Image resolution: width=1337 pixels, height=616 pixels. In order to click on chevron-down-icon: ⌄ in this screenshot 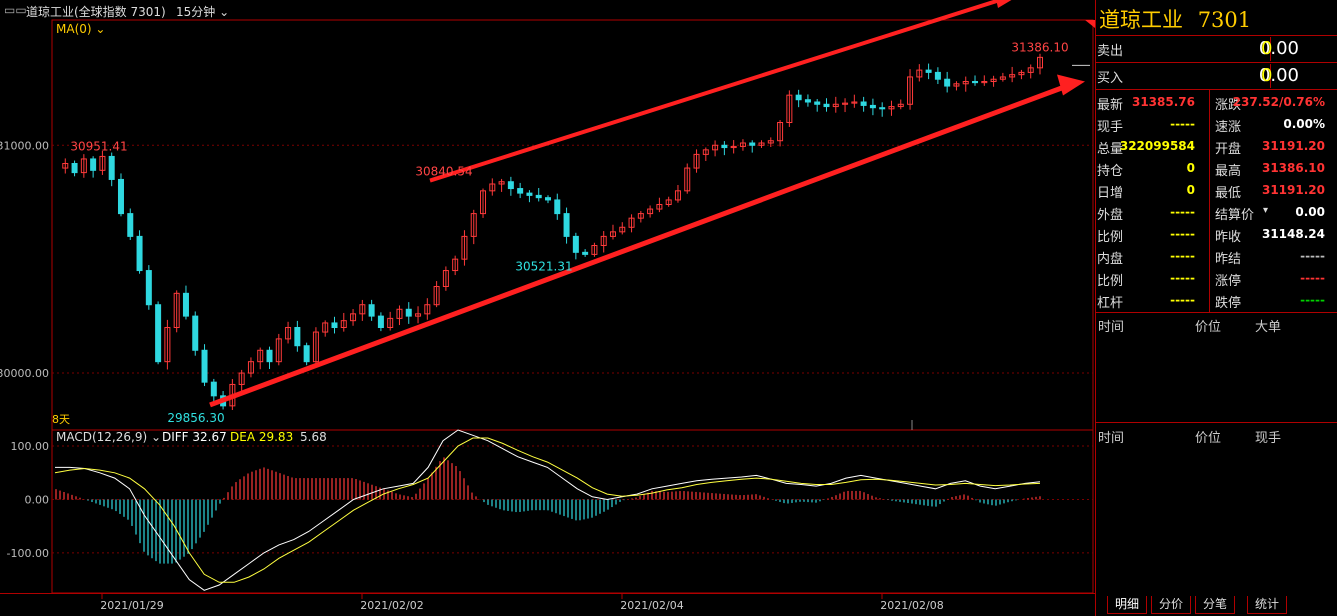, I will do `click(222, 12)`.